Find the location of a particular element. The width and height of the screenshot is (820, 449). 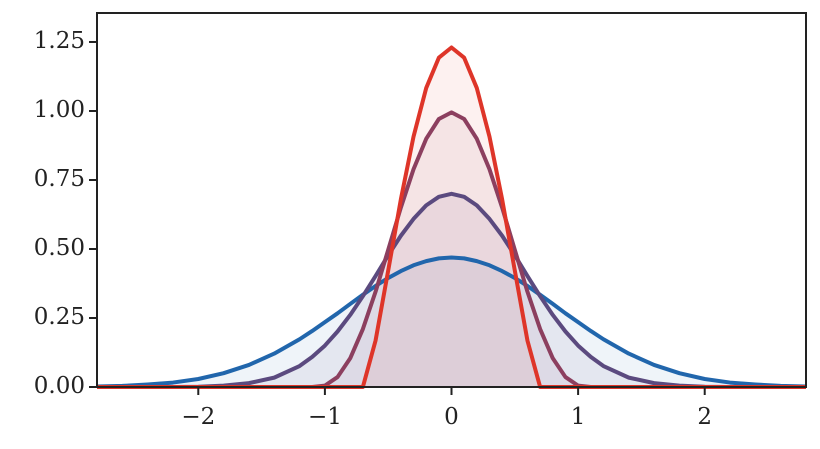

y-tick-label: 0.00 is located at coordinates (59, 386).